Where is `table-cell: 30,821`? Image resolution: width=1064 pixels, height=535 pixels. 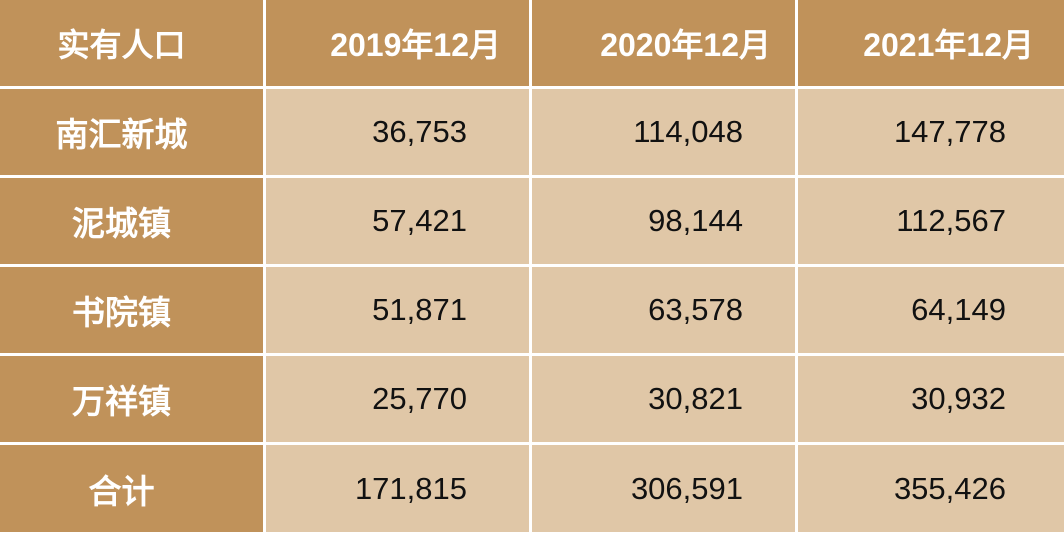 table-cell: 30,821 is located at coordinates (665, 400).